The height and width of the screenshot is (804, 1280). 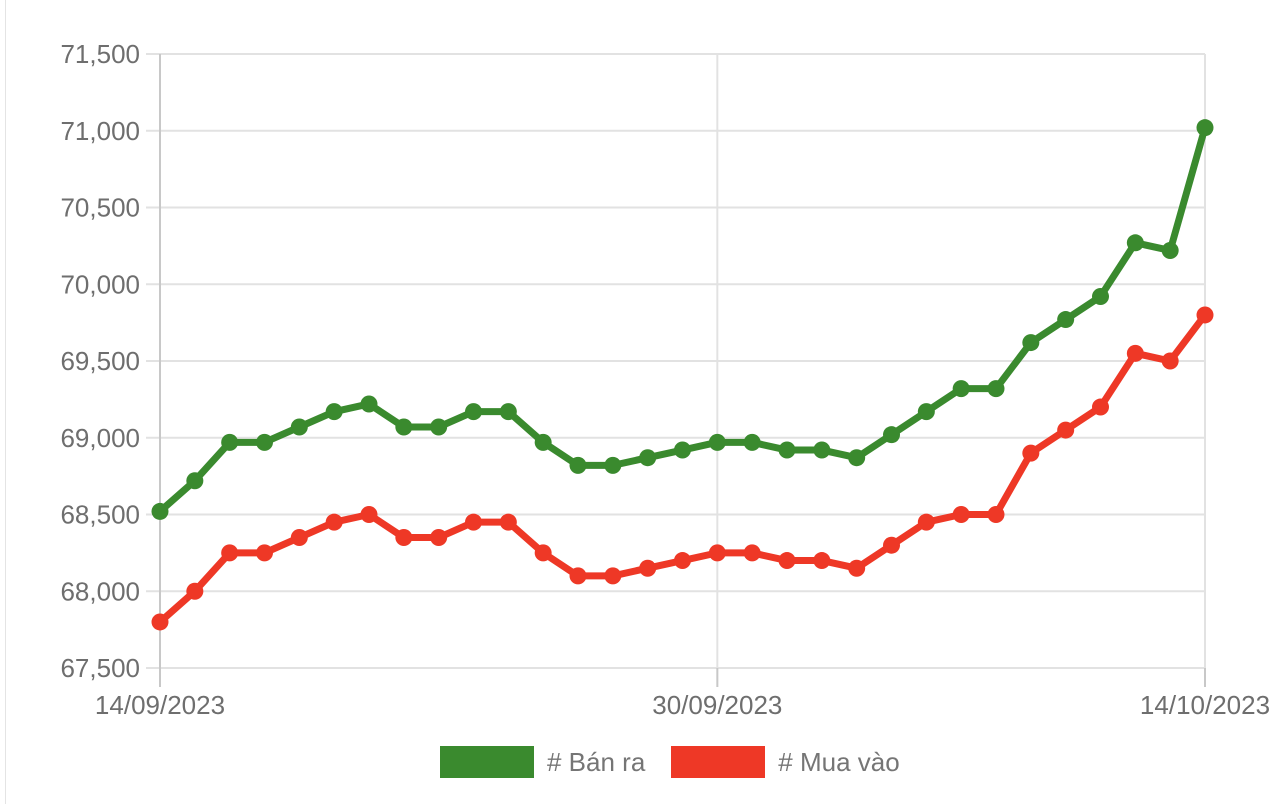 I want to click on page-left-border, so click(x=5, y=402).